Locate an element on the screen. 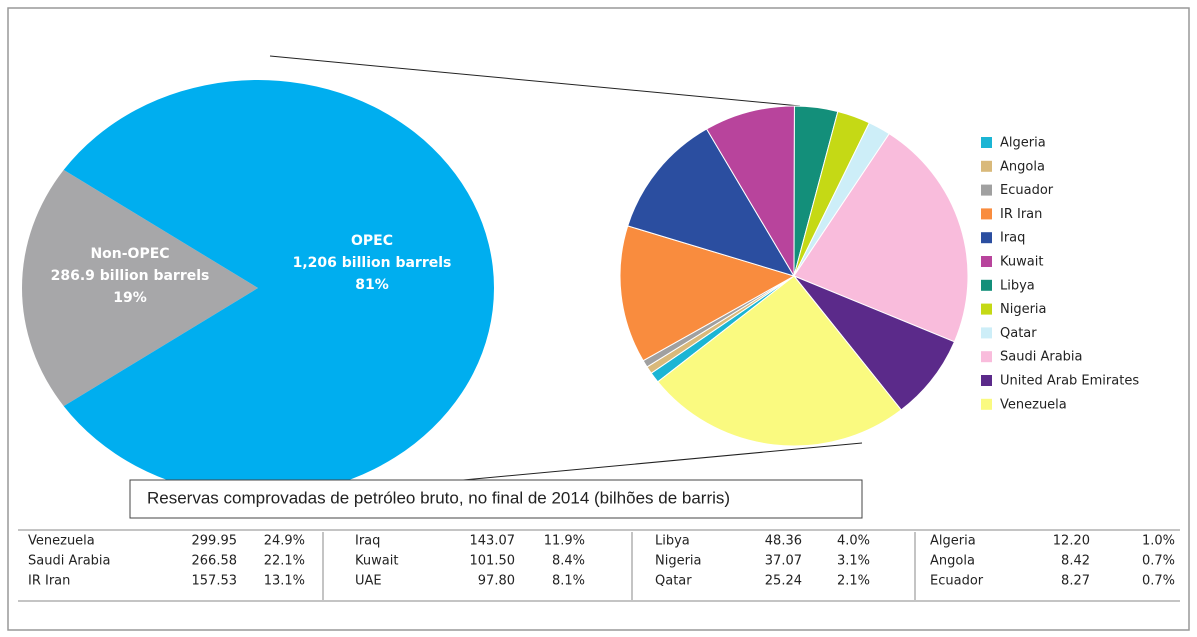 This screenshot has width=1197, height=637. legend-label: Qatar is located at coordinates (1018, 333).